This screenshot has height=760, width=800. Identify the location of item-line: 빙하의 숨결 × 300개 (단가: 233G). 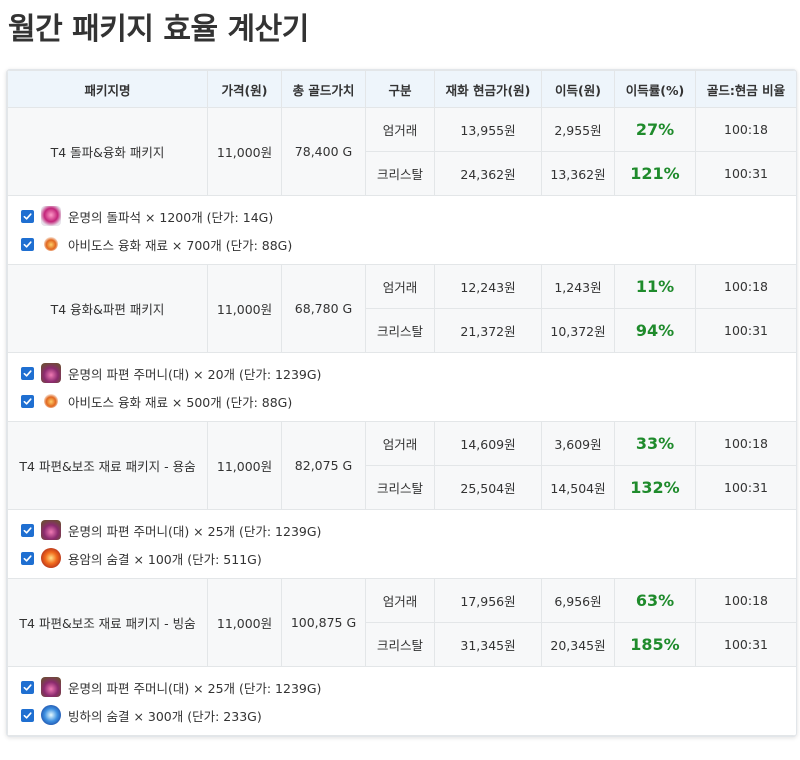
(408, 715).